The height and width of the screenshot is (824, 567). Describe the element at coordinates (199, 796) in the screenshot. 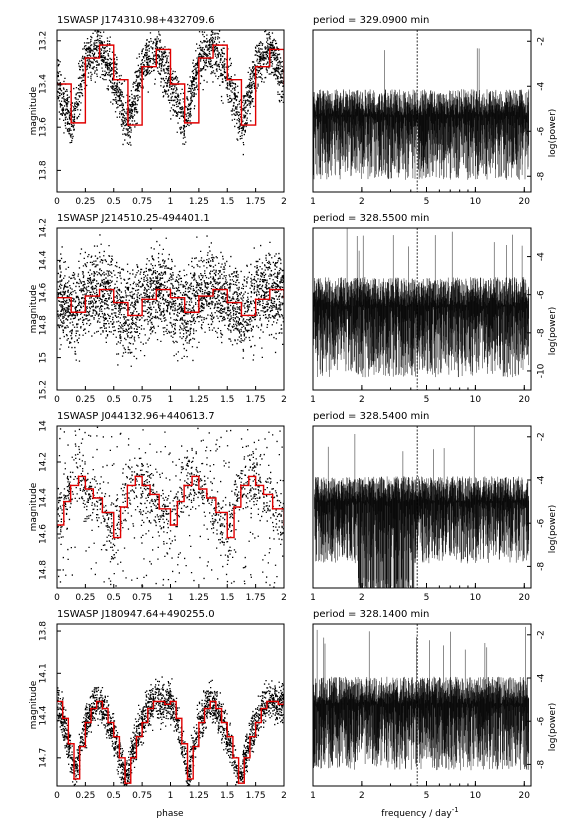

I see `x-tick-label: 1.25` at that location.